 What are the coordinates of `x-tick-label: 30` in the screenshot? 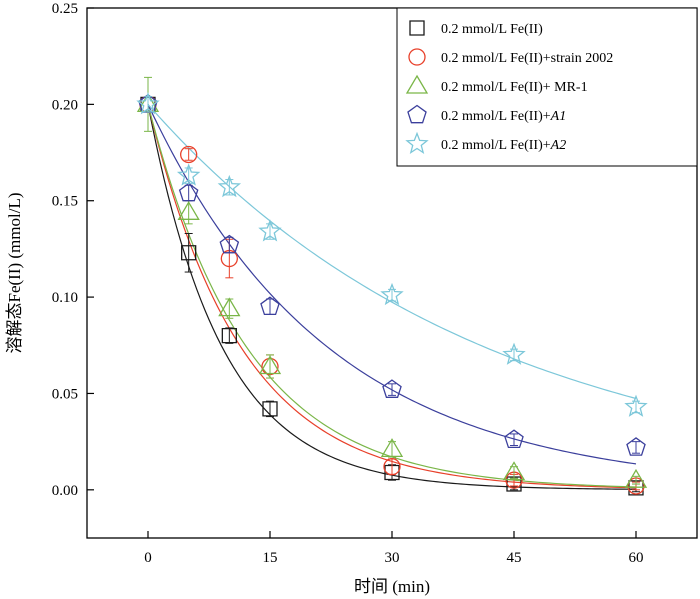 It's located at (392, 558).